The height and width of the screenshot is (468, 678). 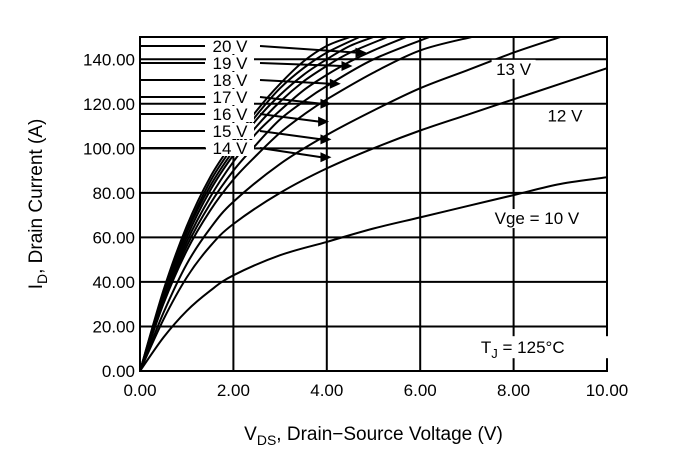 I want to click on curve-label: 20 V, so click(x=231, y=46).